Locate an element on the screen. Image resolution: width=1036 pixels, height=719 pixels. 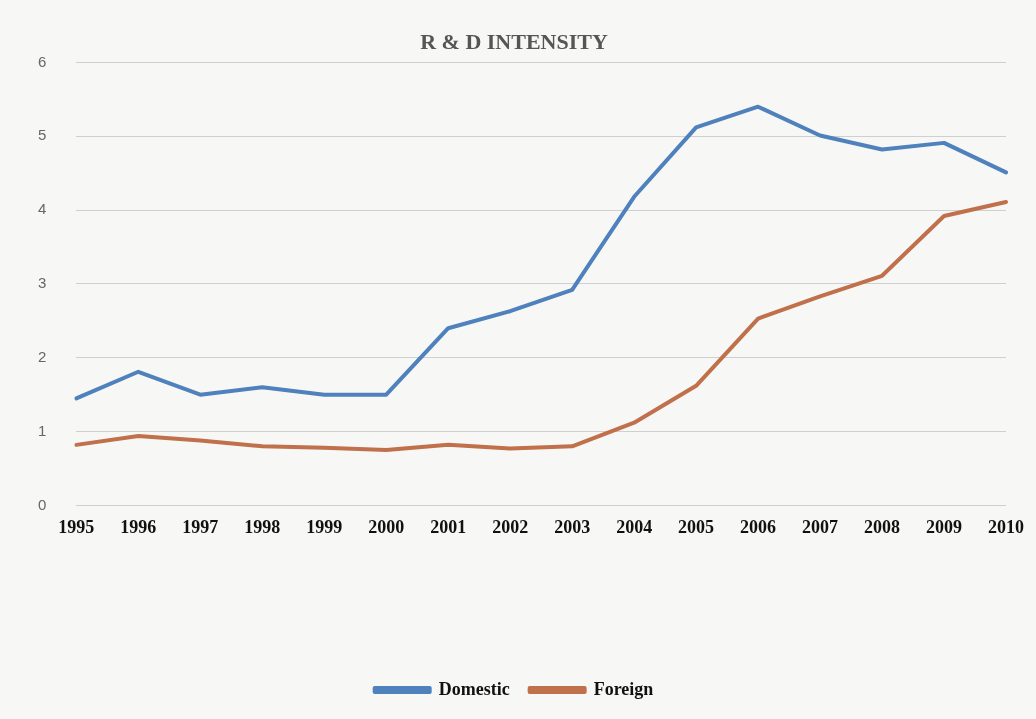
y-tick-label: 5 is located at coordinates (42, 135).